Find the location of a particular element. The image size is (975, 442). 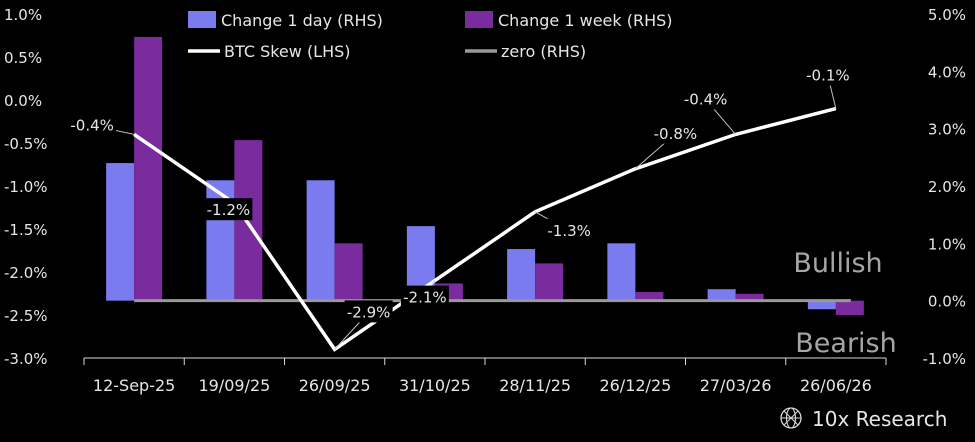

left-tick-label: -0.5% is located at coordinates (26, 144).